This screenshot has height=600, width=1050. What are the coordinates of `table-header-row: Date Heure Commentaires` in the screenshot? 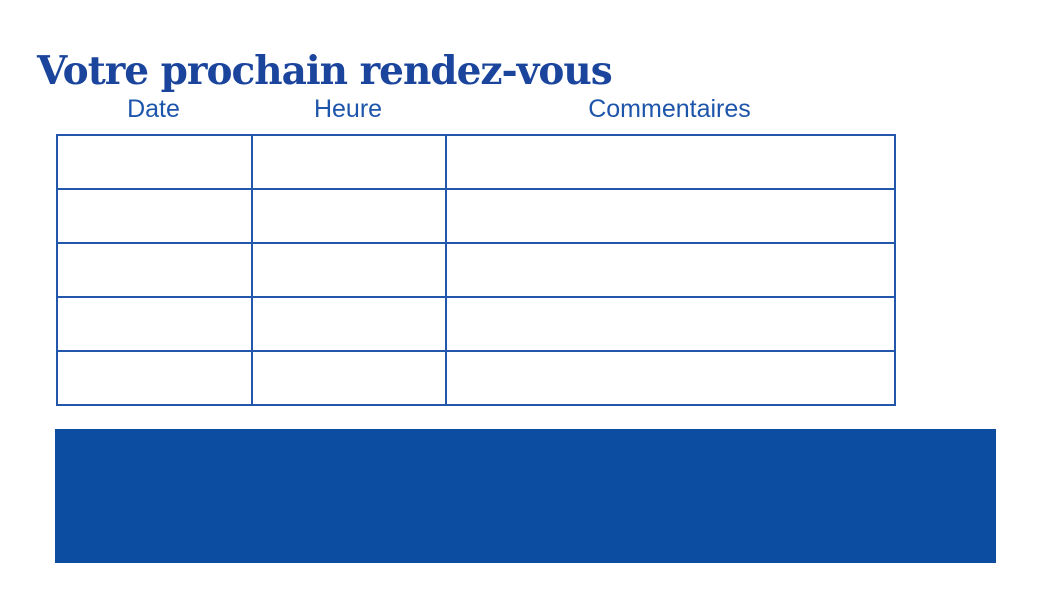 It's located at (475, 109).